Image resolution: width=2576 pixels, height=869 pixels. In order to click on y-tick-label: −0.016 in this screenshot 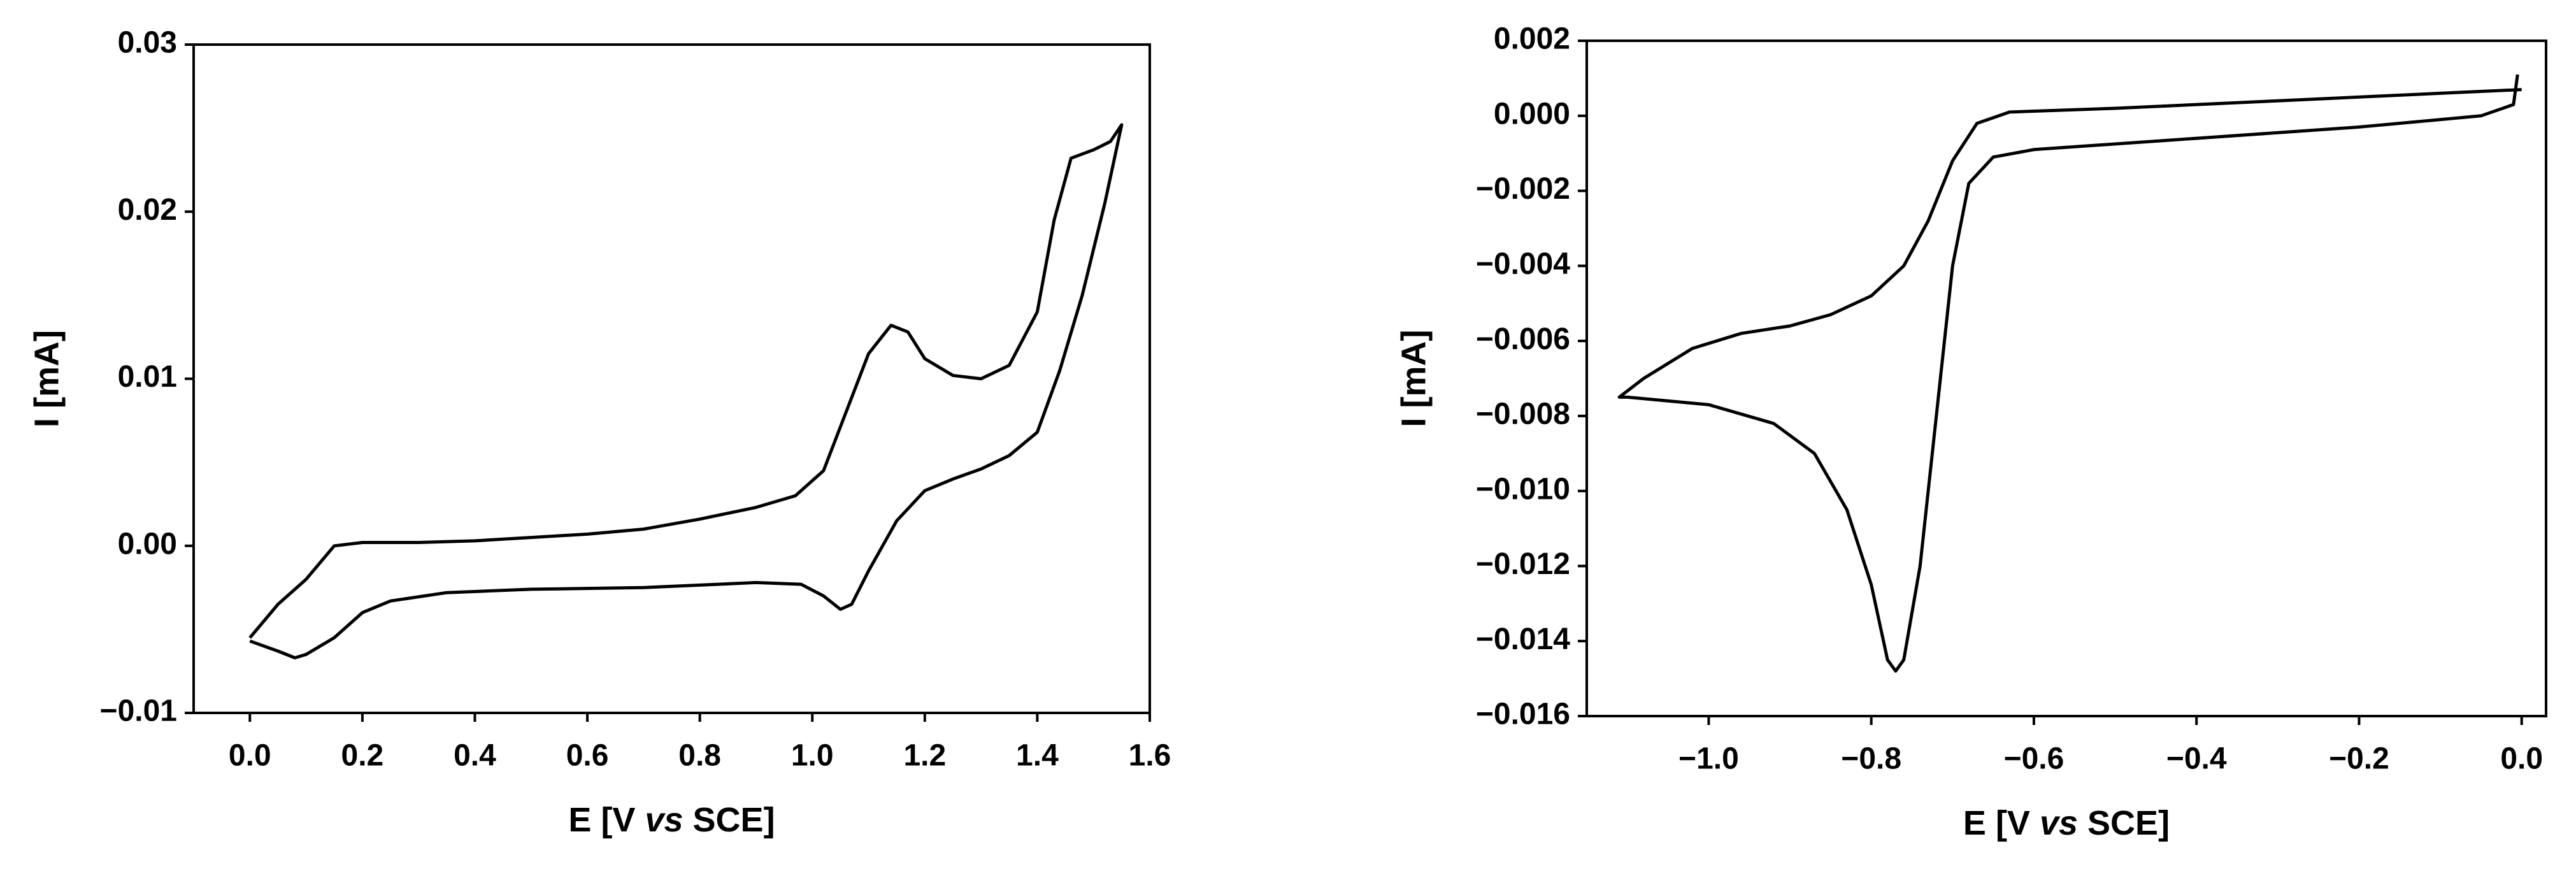, I will do `click(1523, 714)`.